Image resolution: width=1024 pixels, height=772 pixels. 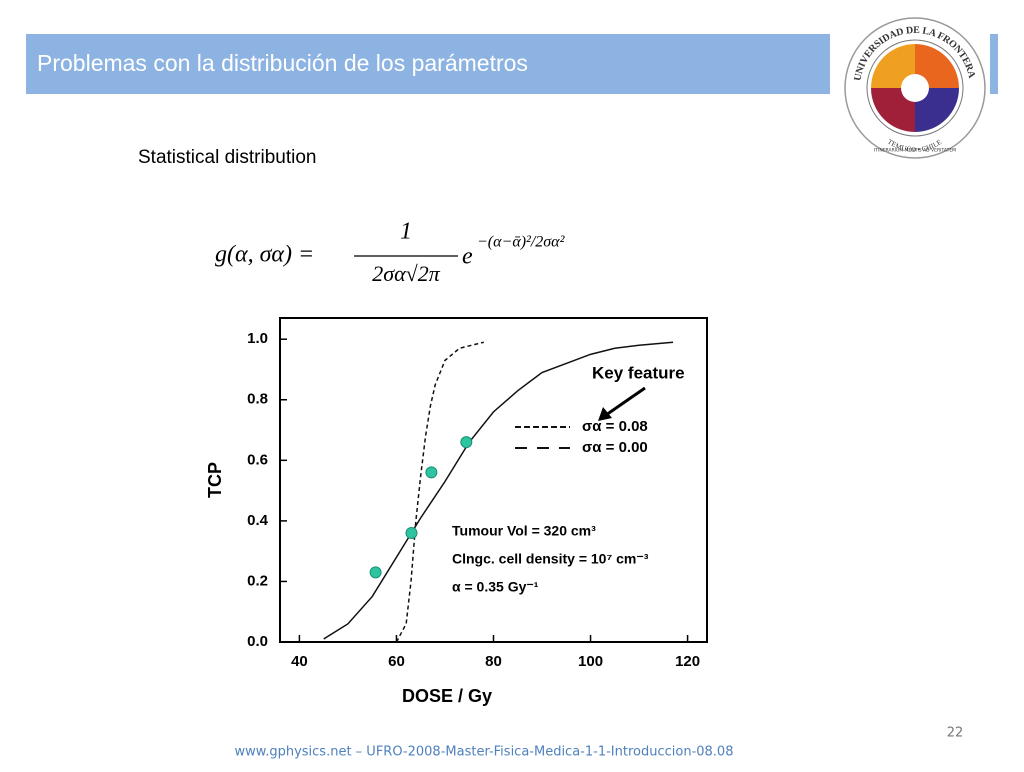 I want to click on x-axis-label: DOSE / Gy, so click(x=447, y=696).